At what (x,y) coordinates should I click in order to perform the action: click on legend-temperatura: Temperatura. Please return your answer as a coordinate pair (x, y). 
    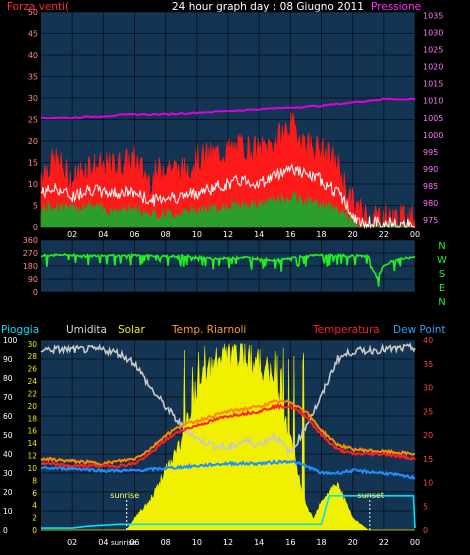
    Looking at the image, I should click on (346, 330).